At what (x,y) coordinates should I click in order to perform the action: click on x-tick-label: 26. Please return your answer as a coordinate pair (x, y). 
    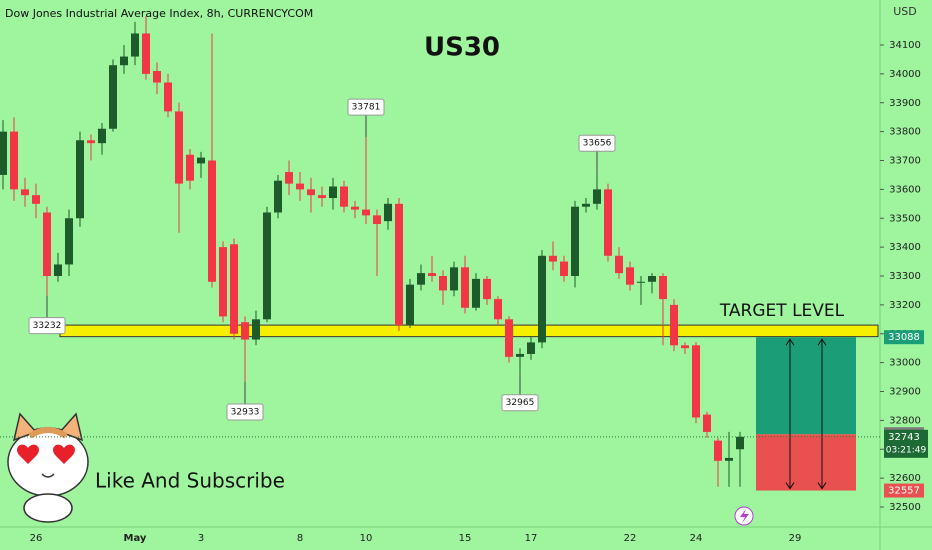
    Looking at the image, I should click on (36, 538).